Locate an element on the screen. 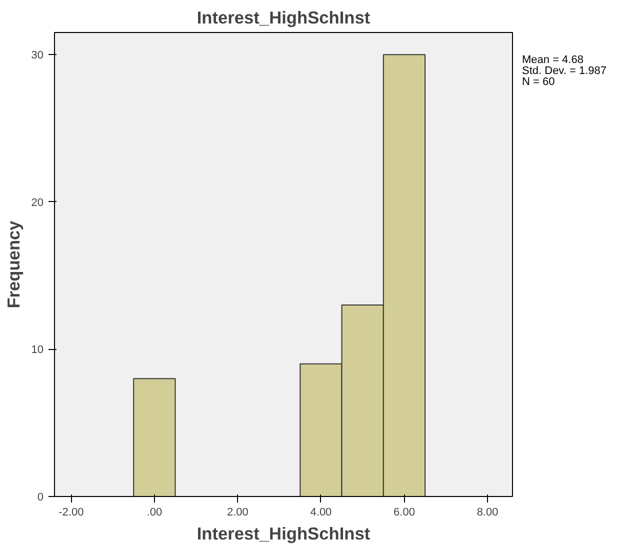 This screenshot has height=546, width=629. y-tick-label: 20 is located at coordinates (37, 202).